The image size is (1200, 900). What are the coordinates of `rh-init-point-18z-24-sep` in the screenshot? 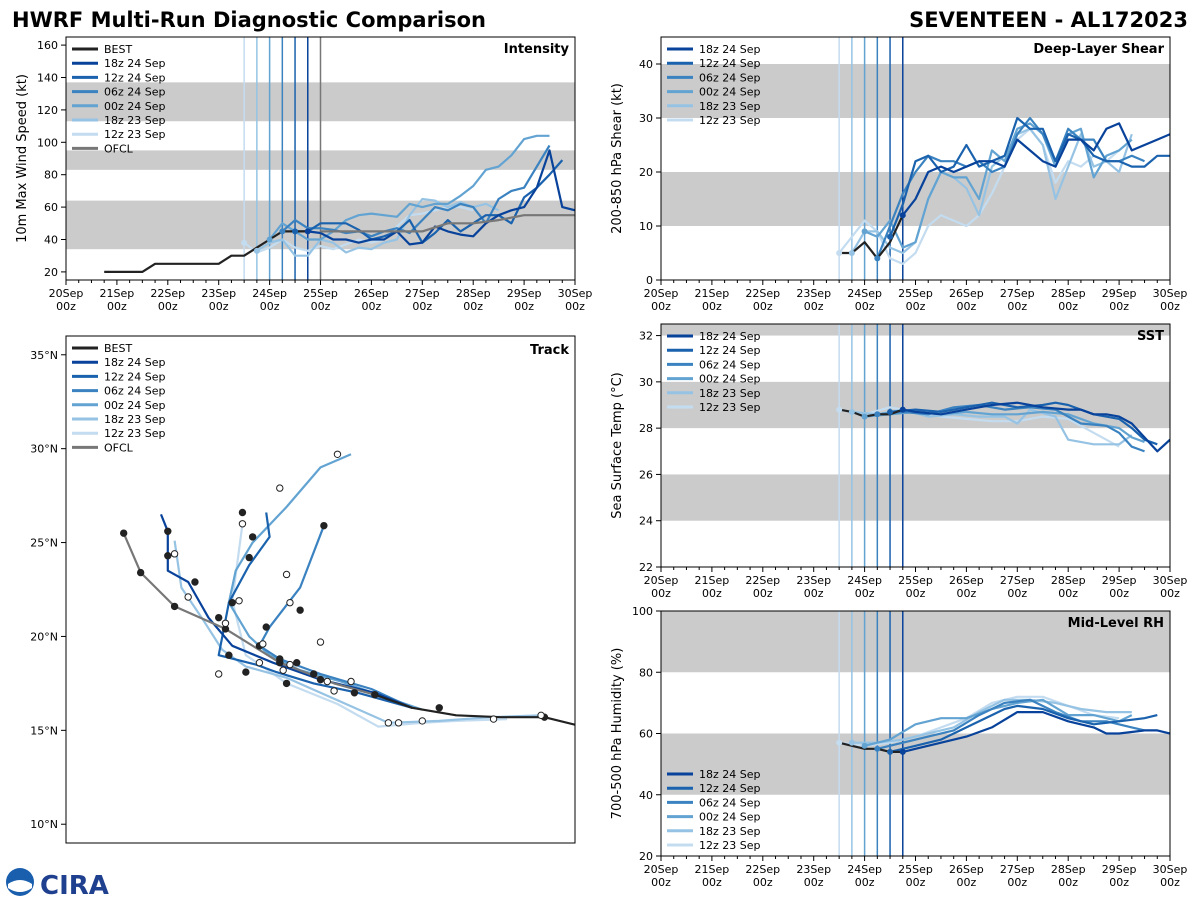 It's located at (902, 751).